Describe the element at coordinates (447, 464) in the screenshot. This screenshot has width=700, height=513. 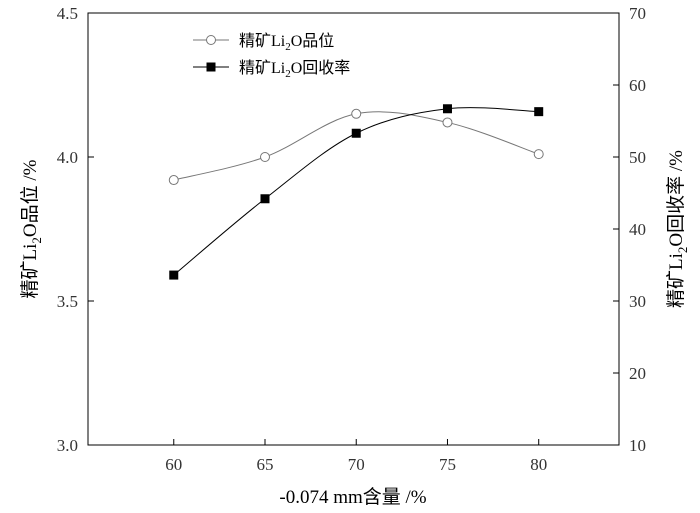
I see `x-tick-label: 75` at that location.